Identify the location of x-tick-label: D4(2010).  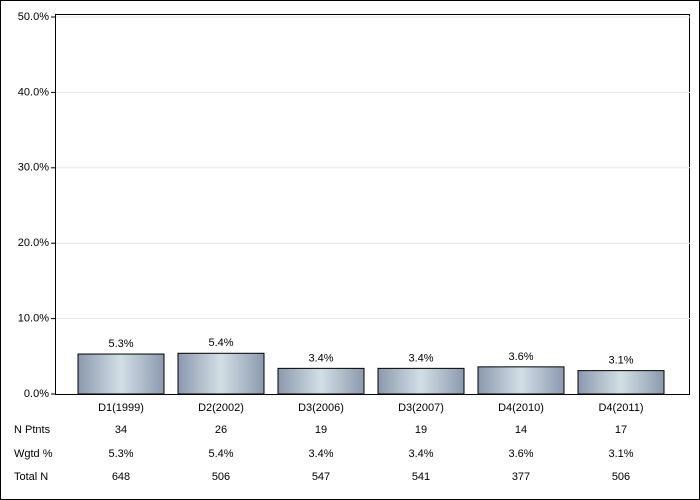
(521, 408).